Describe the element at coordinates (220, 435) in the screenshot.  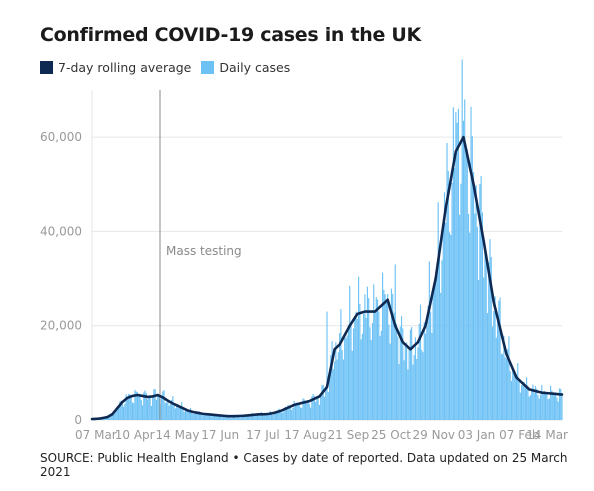
I see `x-tick-label: 17 Jun` at that location.